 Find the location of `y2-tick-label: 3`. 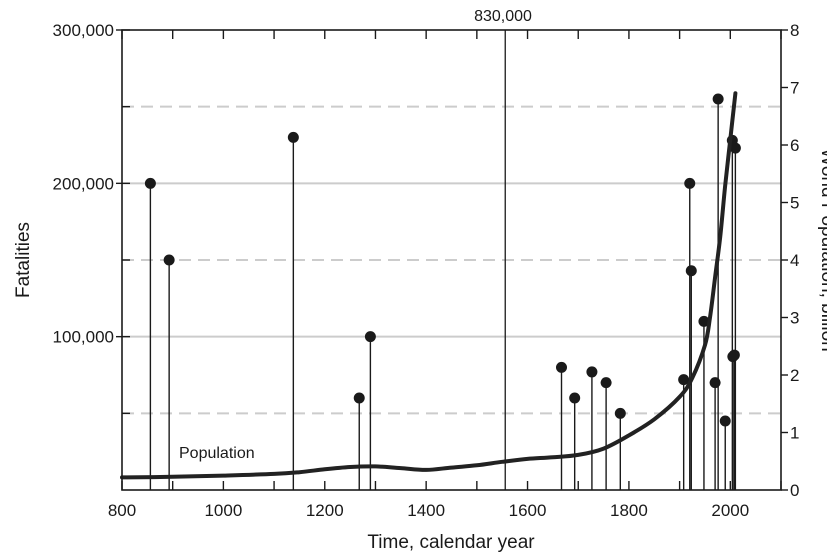

y2-tick-label: 3 is located at coordinates (794, 318).